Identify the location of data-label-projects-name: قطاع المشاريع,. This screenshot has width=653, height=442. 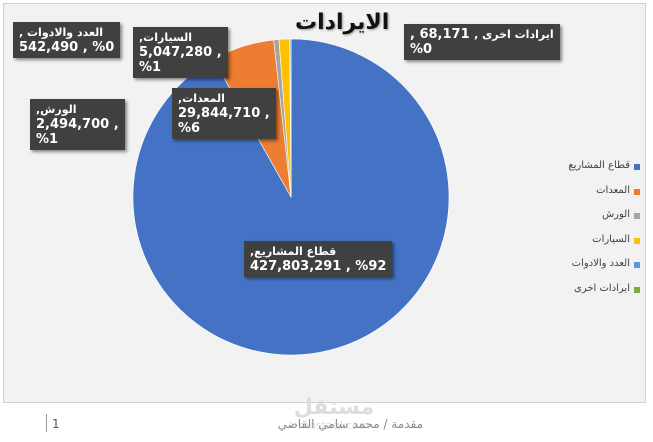
(293, 251).